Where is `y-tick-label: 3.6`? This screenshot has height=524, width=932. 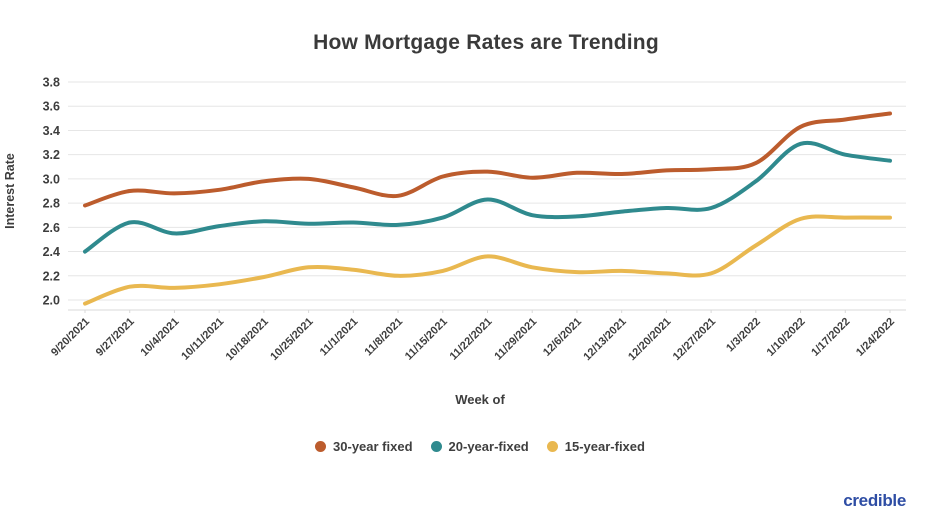 y-tick-label: 3.6 is located at coordinates (51, 107).